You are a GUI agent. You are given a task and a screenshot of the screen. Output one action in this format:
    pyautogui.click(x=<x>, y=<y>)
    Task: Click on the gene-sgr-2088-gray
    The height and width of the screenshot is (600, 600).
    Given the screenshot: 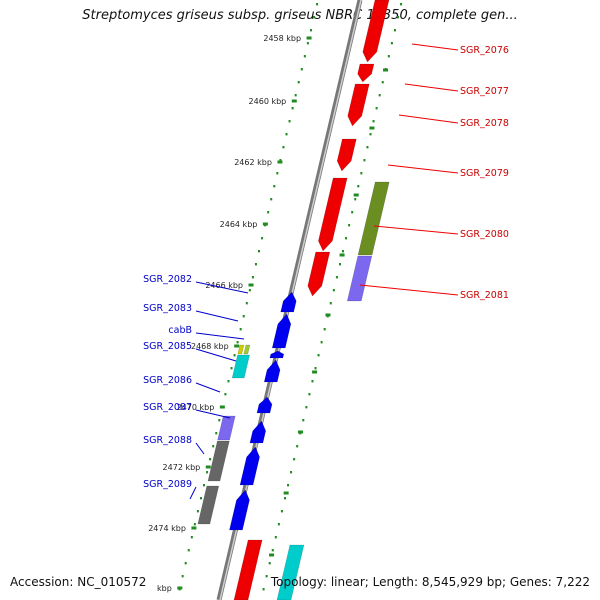 What is the action you would take?
    pyautogui.click(x=218, y=461)
    